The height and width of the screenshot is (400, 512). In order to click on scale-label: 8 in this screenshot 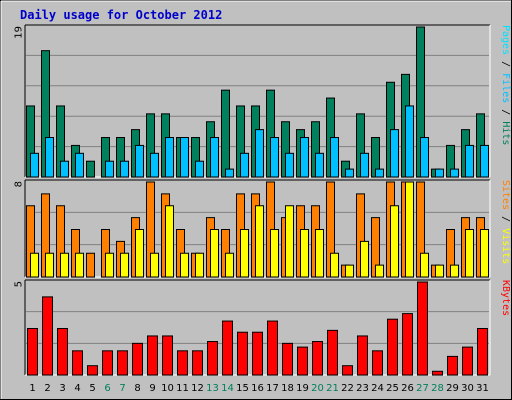, I will do `click(18, 184)`.